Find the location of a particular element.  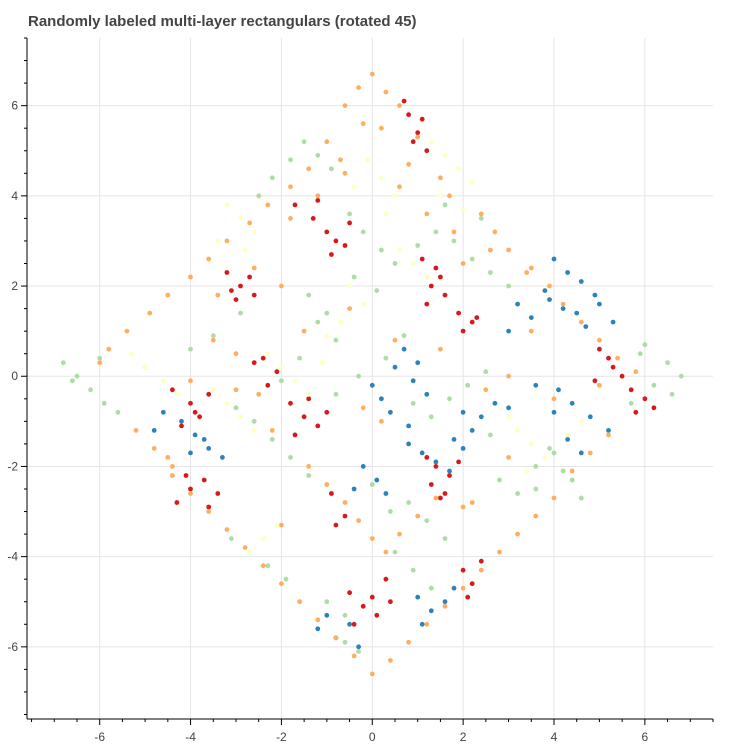

y-tick-label: -6 is located at coordinates (12, 647).